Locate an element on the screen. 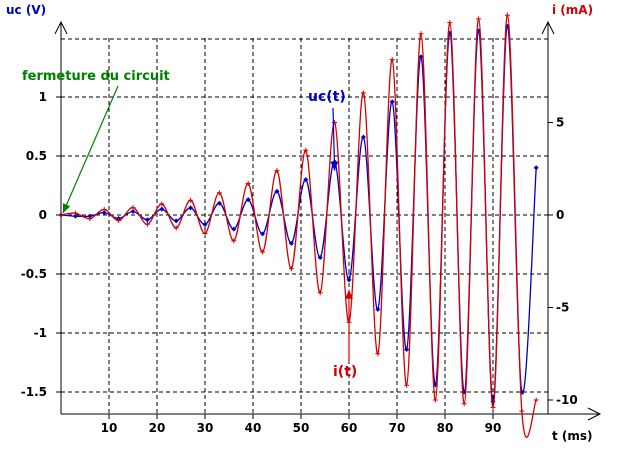 Image resolution: width=628 pixels, height=457 pixels. x-tick-label: 90 is located at coordinates (493, 428).